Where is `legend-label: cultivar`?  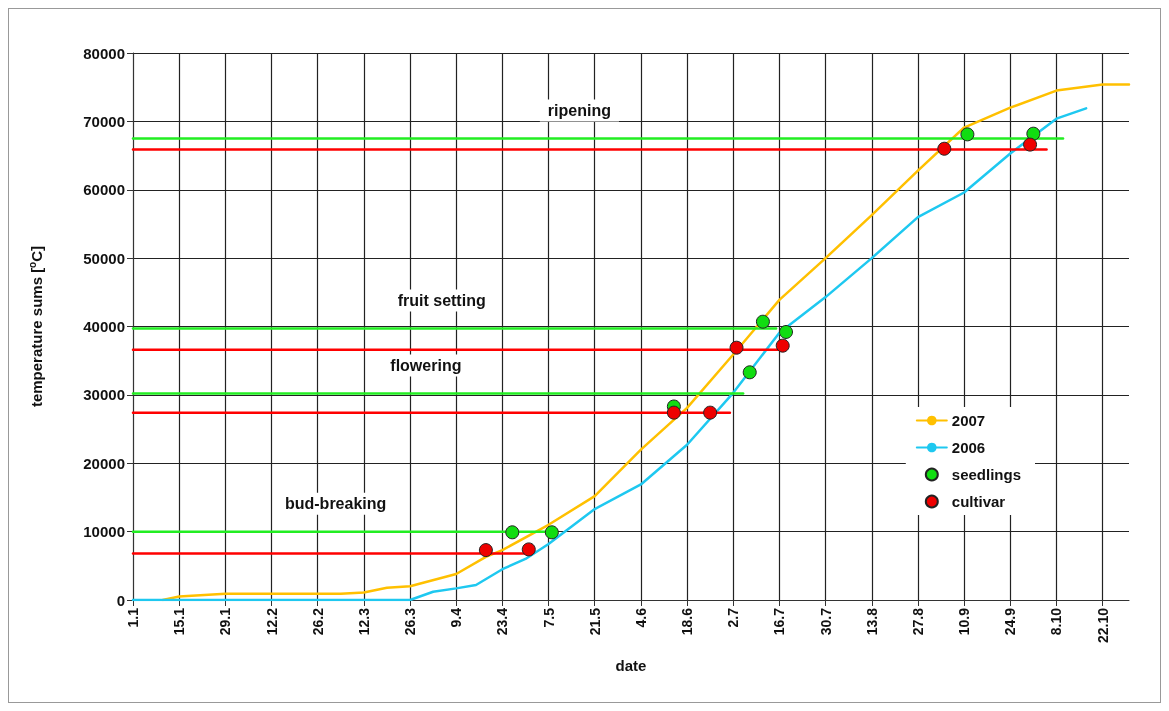
legend-label: cultivar is located at coordinates (978, 501).